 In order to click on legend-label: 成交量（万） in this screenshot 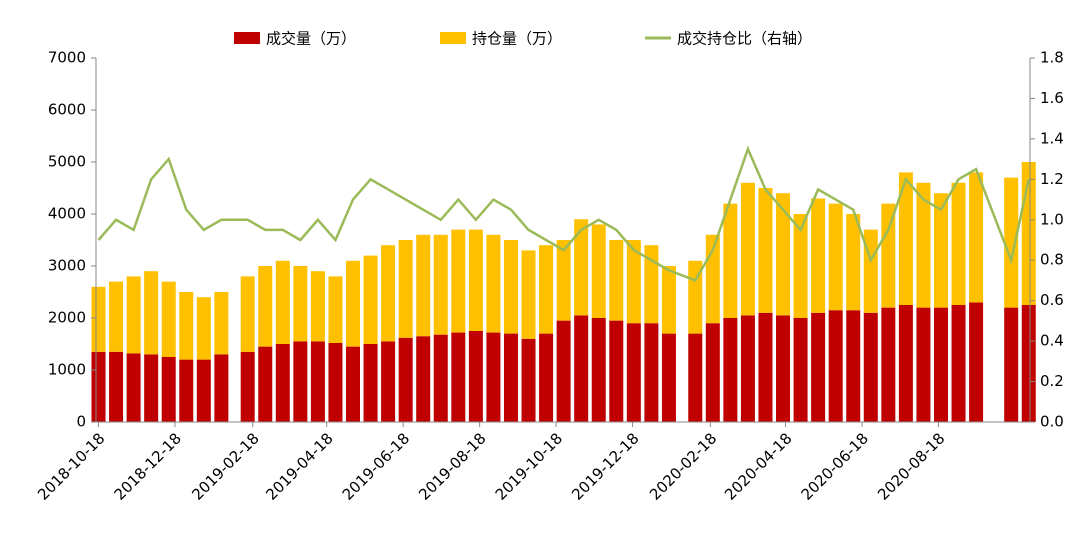, I will do `click(311, 39)`.